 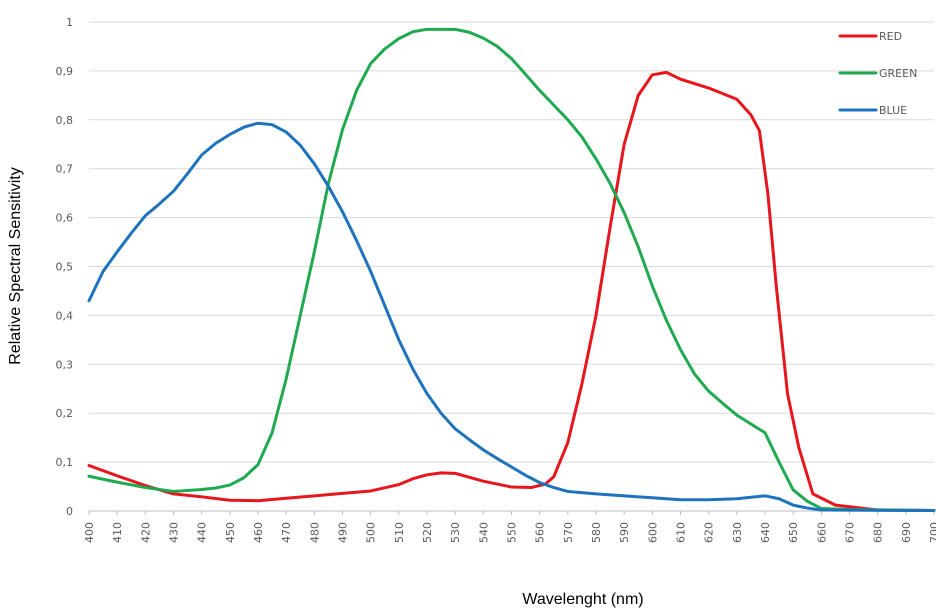 What do you see at coordinates (230, 532) in the screenshot?
I see `x-tick-label: 450` at bounding box center [230, 532].